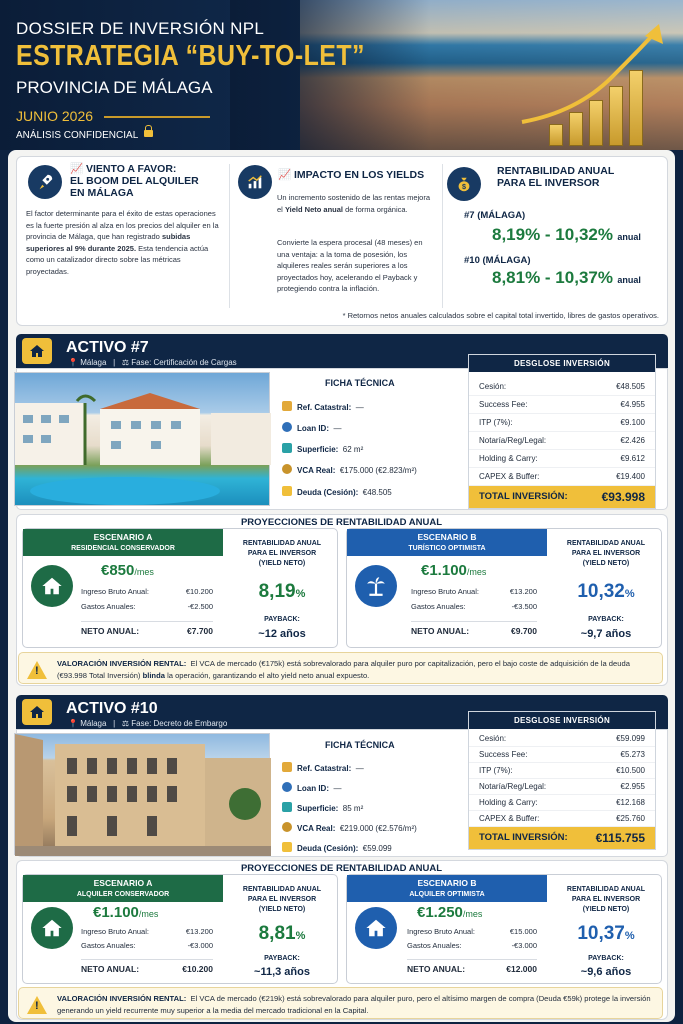 This screenshot has height=1024, width=683. Describe the element at coordinates (562, 459) in the screenshot. I see `breakdown-row: Holding & Carry: €9.612` at that location.